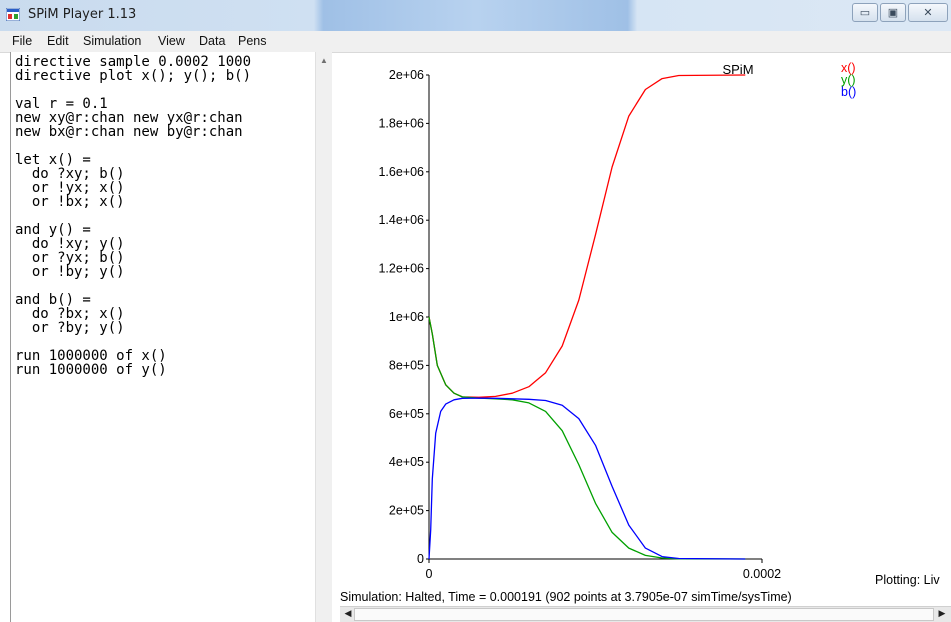 The height and width of the screenshot is (622, 951). Describe the element at coordinates (789, 80) in the screenshot. I see `chart-legend: SPiM x()y()b()` at that location.